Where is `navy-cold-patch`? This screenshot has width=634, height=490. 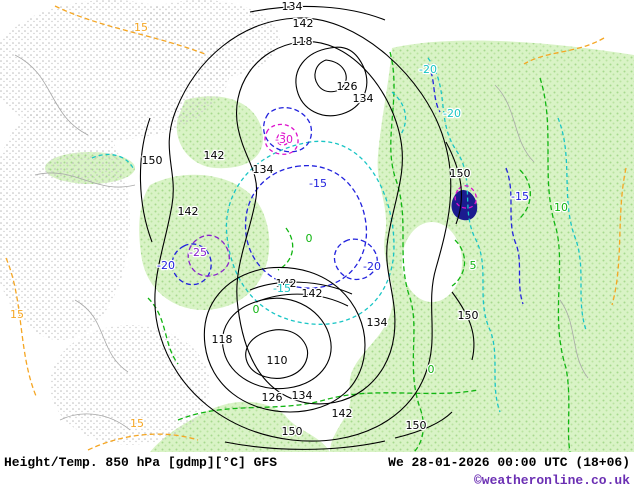
navy-cold-patch is located at coordinates (464, 205).